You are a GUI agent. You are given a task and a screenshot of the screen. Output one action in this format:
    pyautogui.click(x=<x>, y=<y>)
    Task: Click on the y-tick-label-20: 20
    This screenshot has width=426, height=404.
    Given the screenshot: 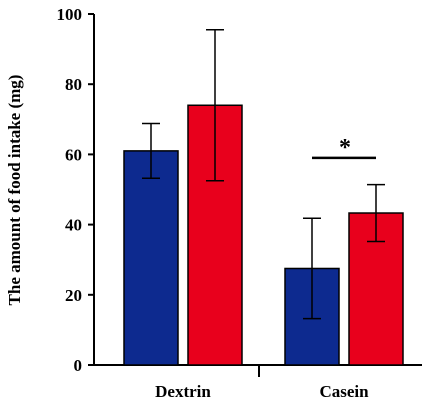 What is the action you would take?
    pyautogui.click(x=73, y=295)
    